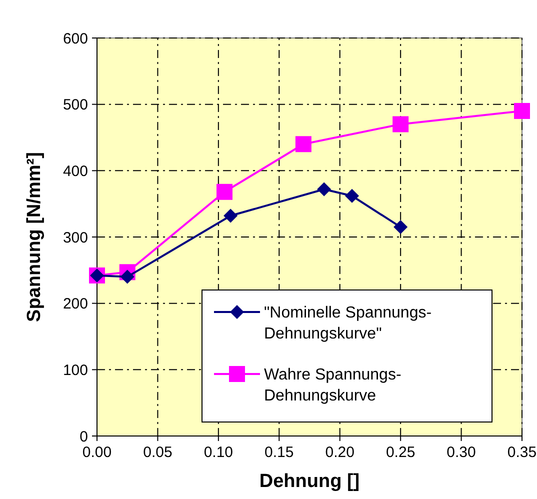 This screenshot has width=537, height=499. I want to click on y-tick-label: 400, so click(75, 171).